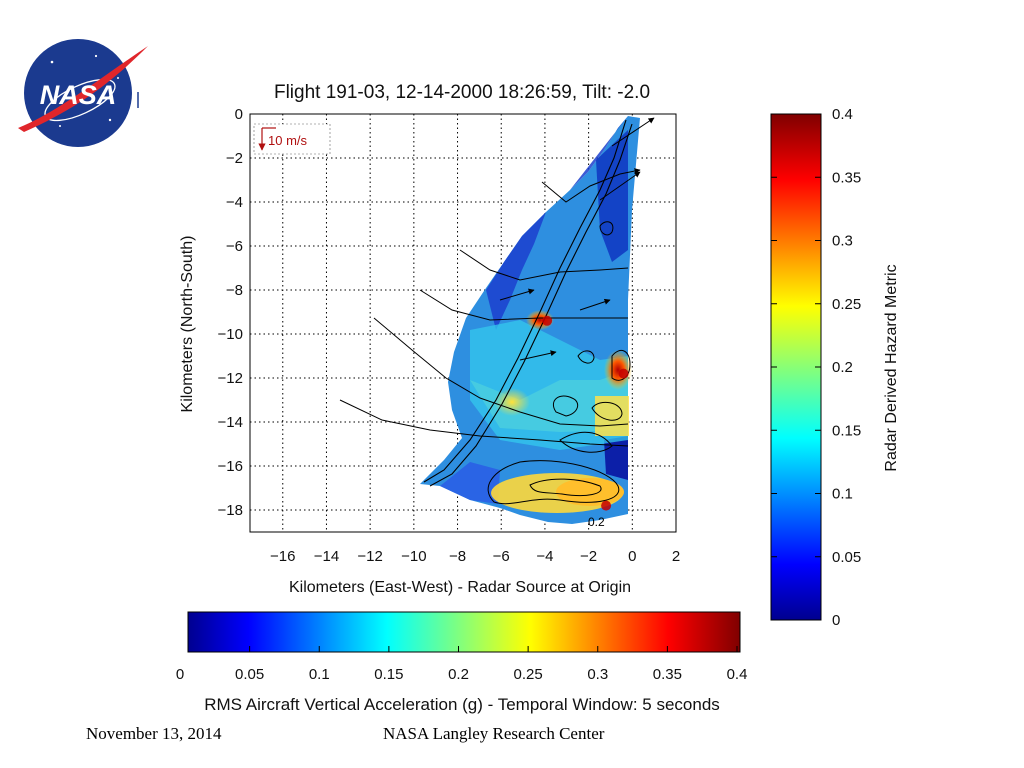 This screenshot has height=768, width=1024. Describe the element at coordinates (230, 312) in the screenshot. I see `y-tick-labels: 0 −2 −4 −6 −8 −10 −12 −14 −16 −18` at that location.